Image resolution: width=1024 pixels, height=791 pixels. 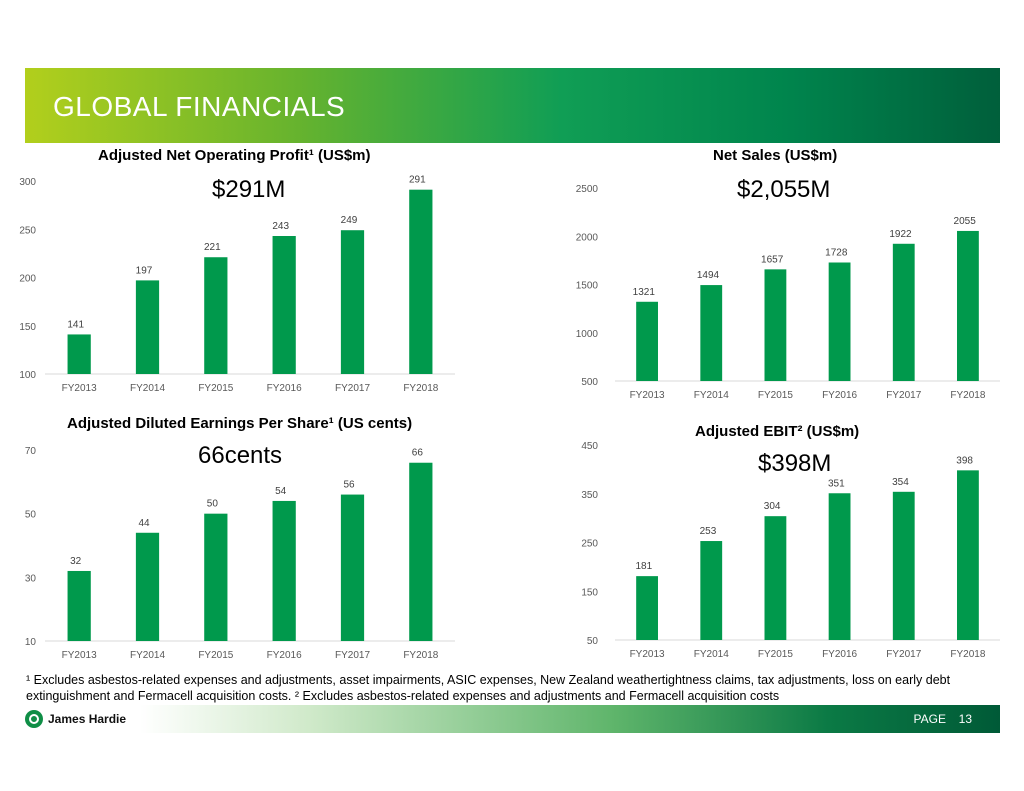 What do you see at coordinates (417, 180) in the screenshot?
I see `data-label: 291` at bounding box center [417, 180].